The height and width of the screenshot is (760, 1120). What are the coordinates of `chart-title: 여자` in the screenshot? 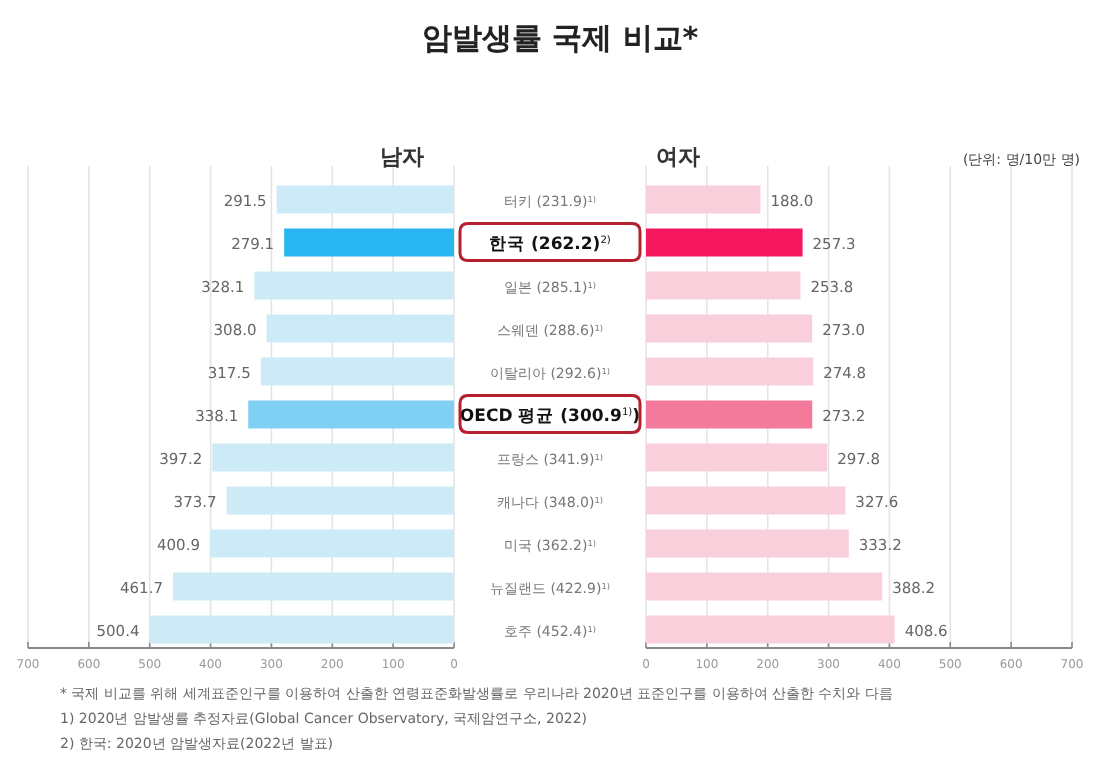 It's located at (678, 157).